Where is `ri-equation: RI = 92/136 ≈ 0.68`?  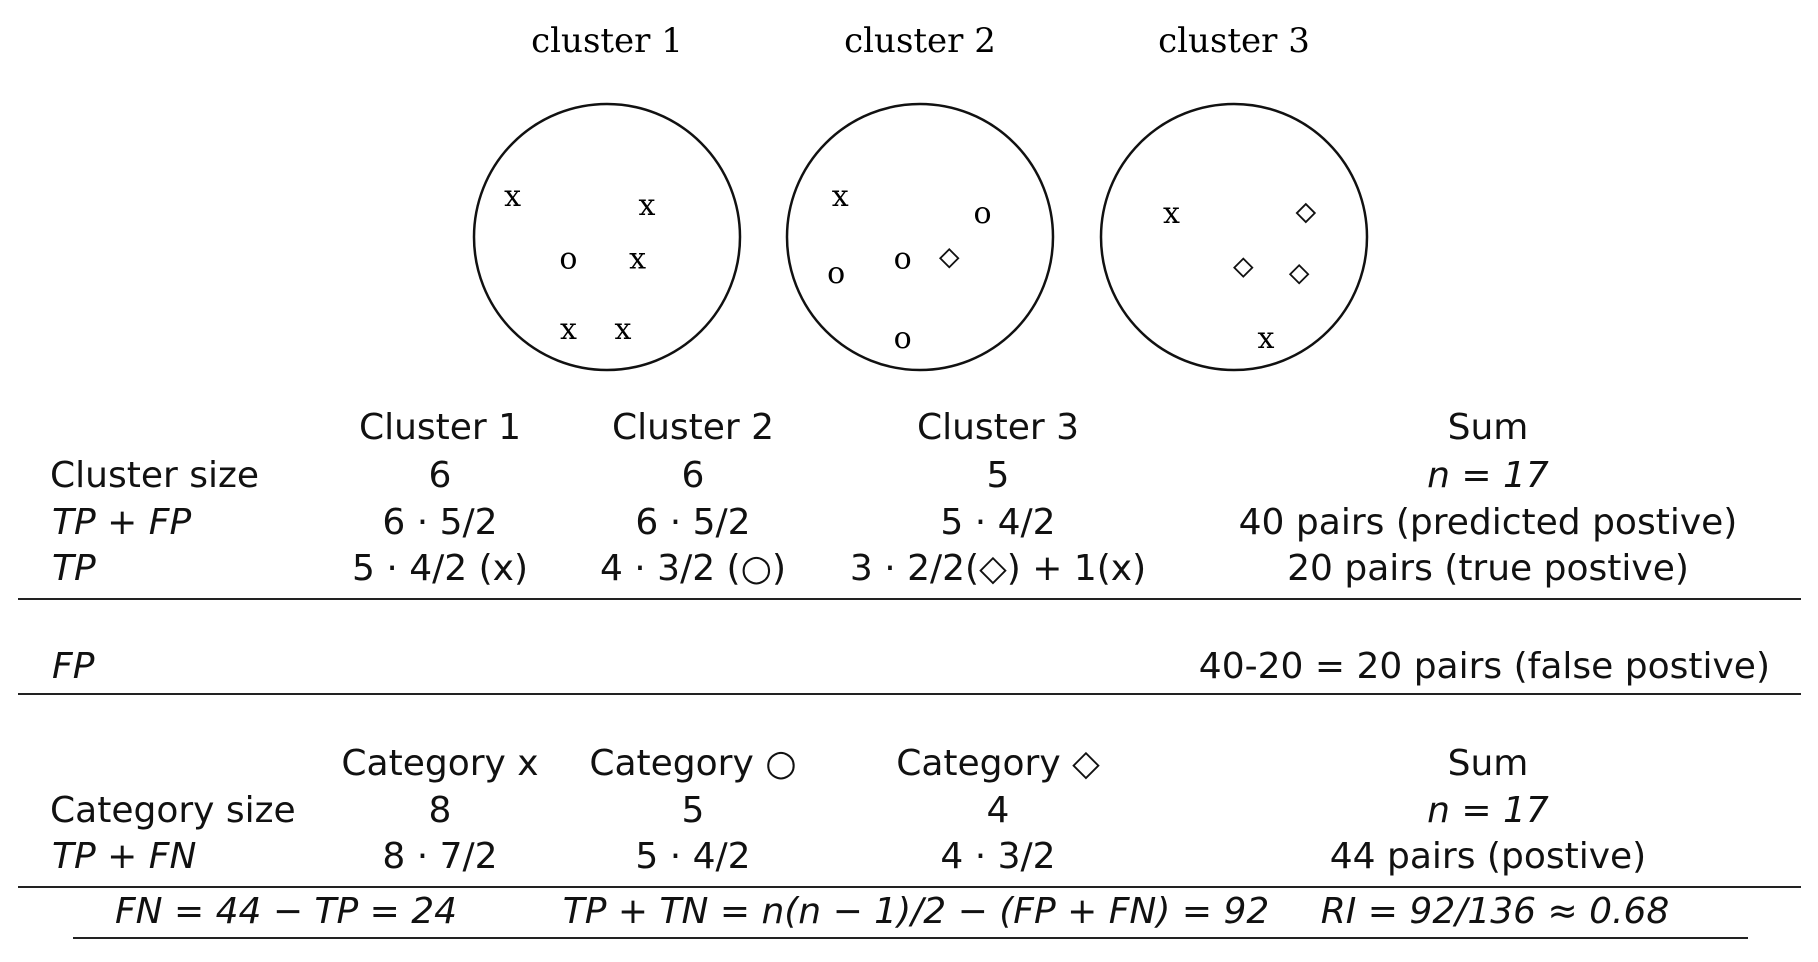 ri-equation: RI = 92/136 ≈ 0.68 is located at coordinates (1495, 911).